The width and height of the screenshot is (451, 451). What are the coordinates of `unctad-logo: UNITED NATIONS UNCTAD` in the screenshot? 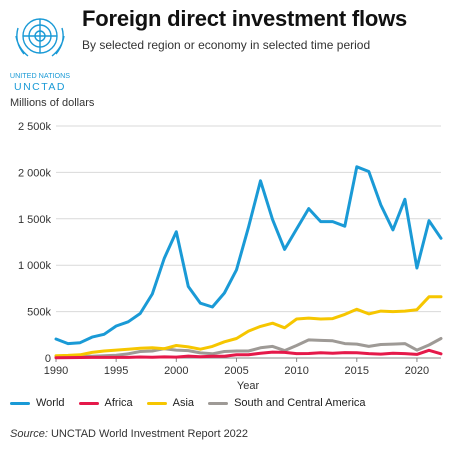 It's located at (40, 51).